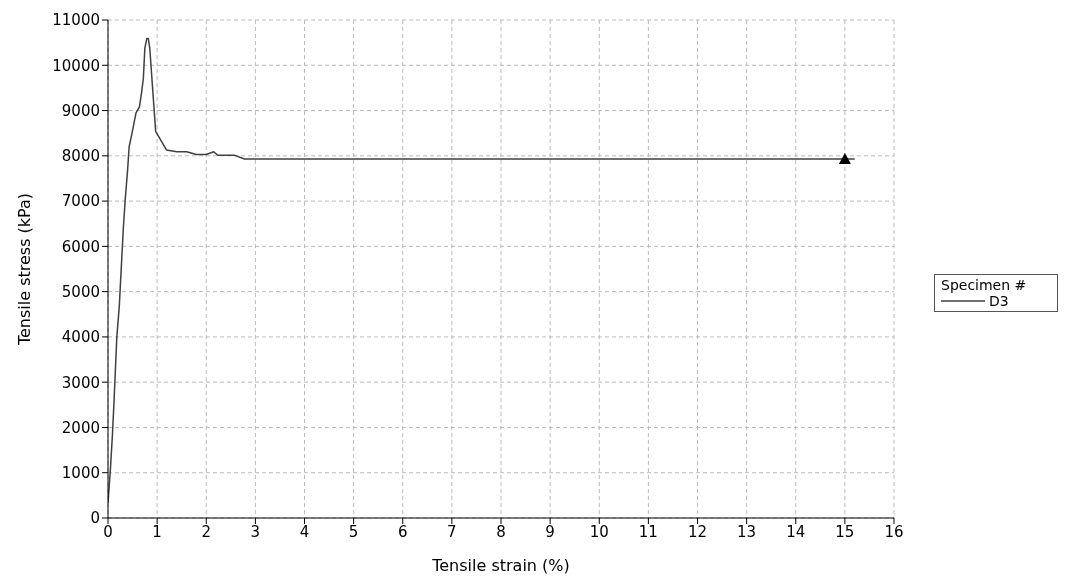 The image size is (1078, 585). I want to click on y-tick-label: 5000, so click(80, 291).